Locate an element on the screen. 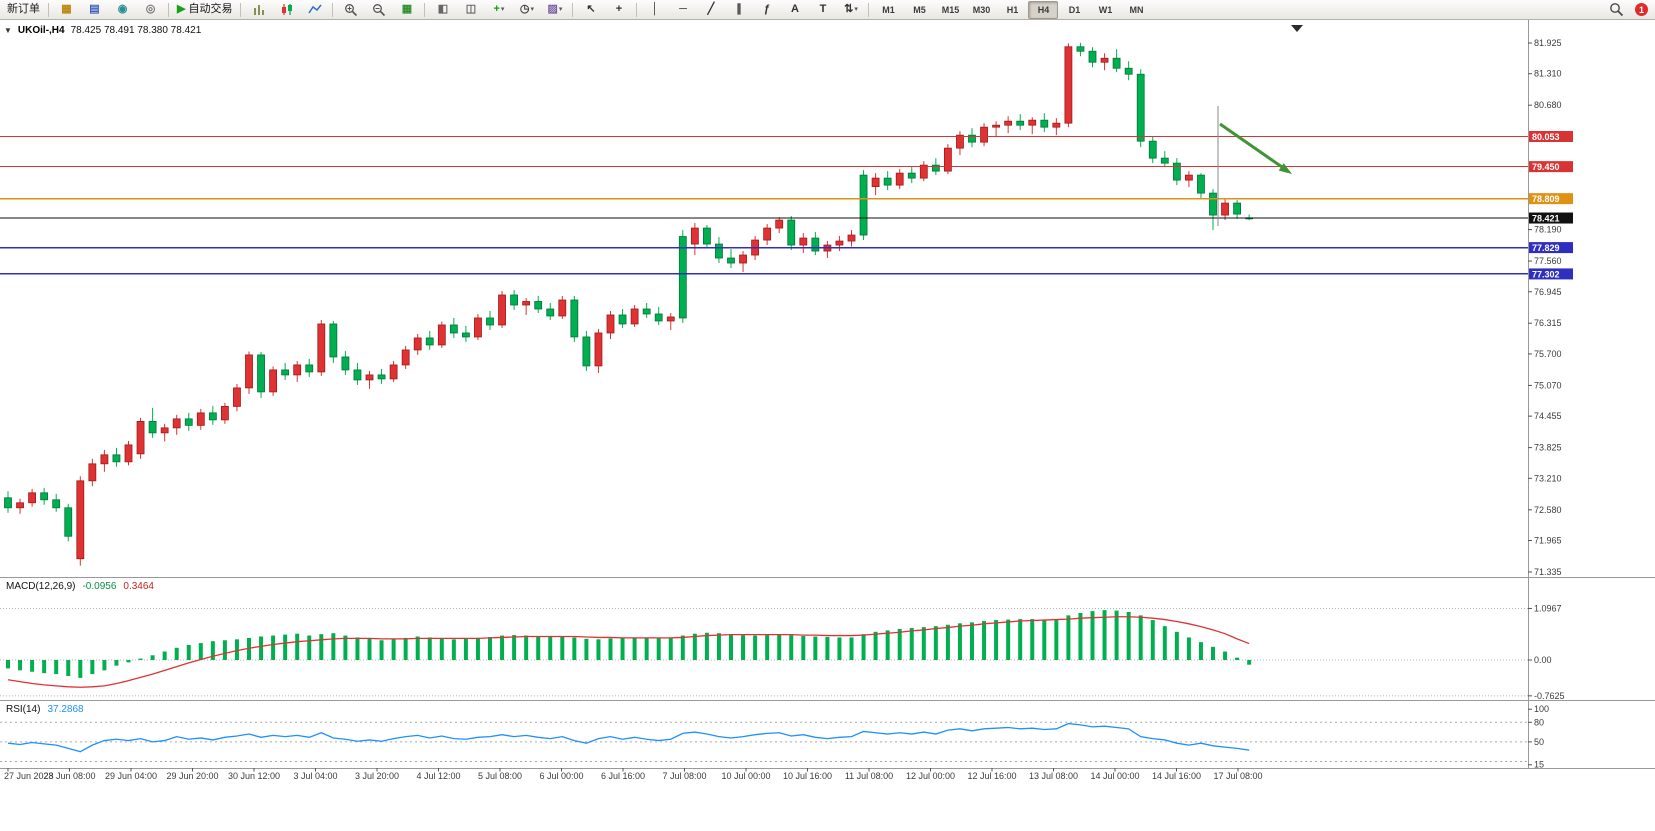 Image resolution: width=1655 pixels, height=831 pixels. periods-icon: ◷ ▾ is located at coordinates (526, 9).